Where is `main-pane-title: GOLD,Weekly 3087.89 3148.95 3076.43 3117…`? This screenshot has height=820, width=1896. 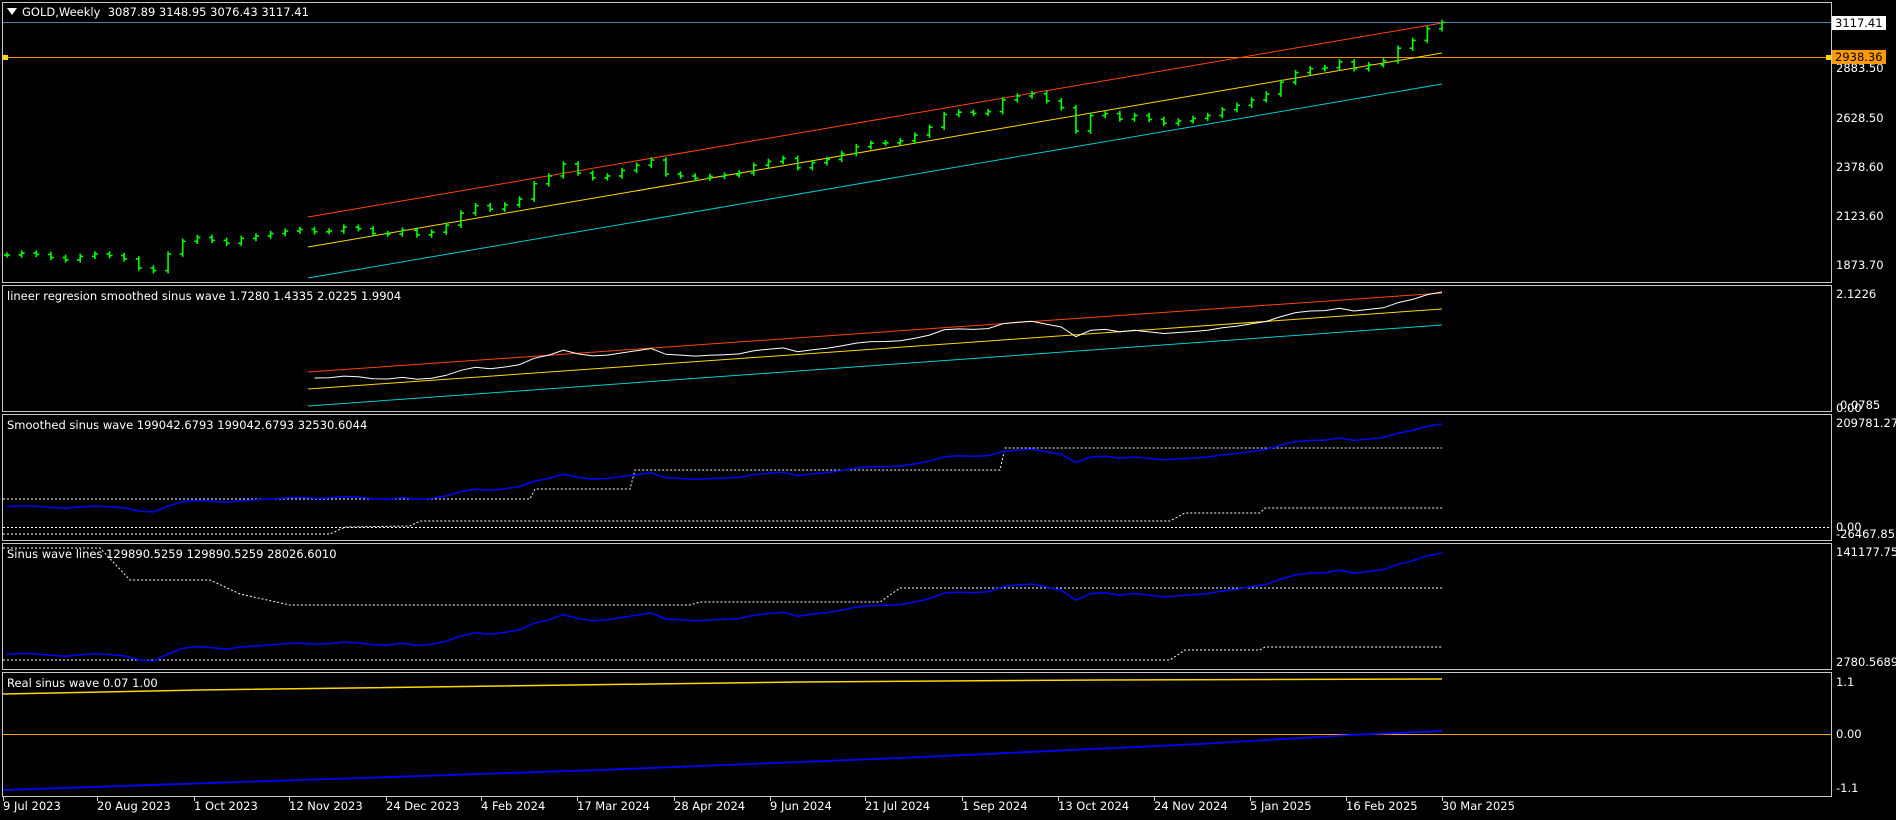
main-pane-title: GOLD,Weekly 3087.89 3148.95 3076.43 3117… is located at coordinates (158, 12).